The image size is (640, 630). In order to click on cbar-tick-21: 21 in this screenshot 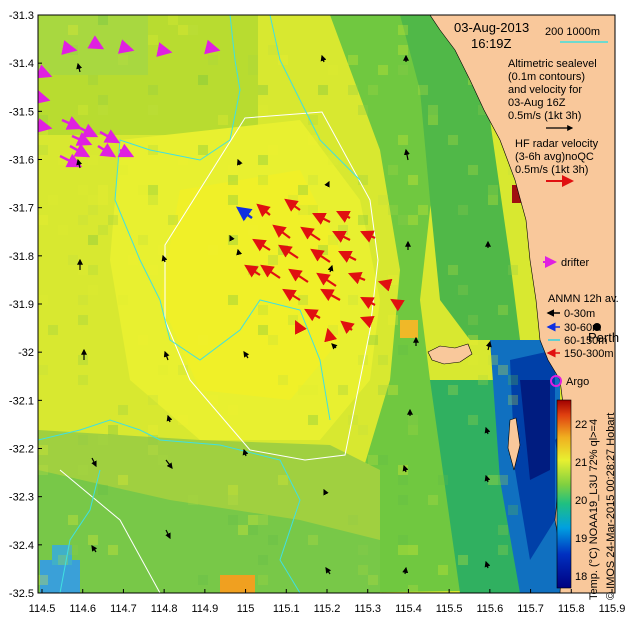, I will do `click(581, 463)`.